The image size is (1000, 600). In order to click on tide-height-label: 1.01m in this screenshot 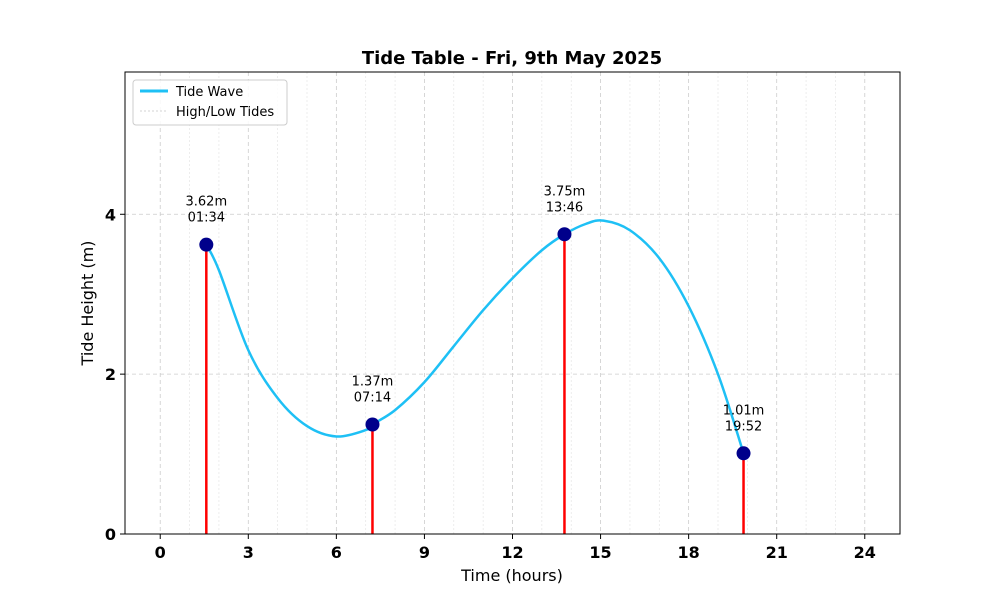, I will do `click(744, 410)`.